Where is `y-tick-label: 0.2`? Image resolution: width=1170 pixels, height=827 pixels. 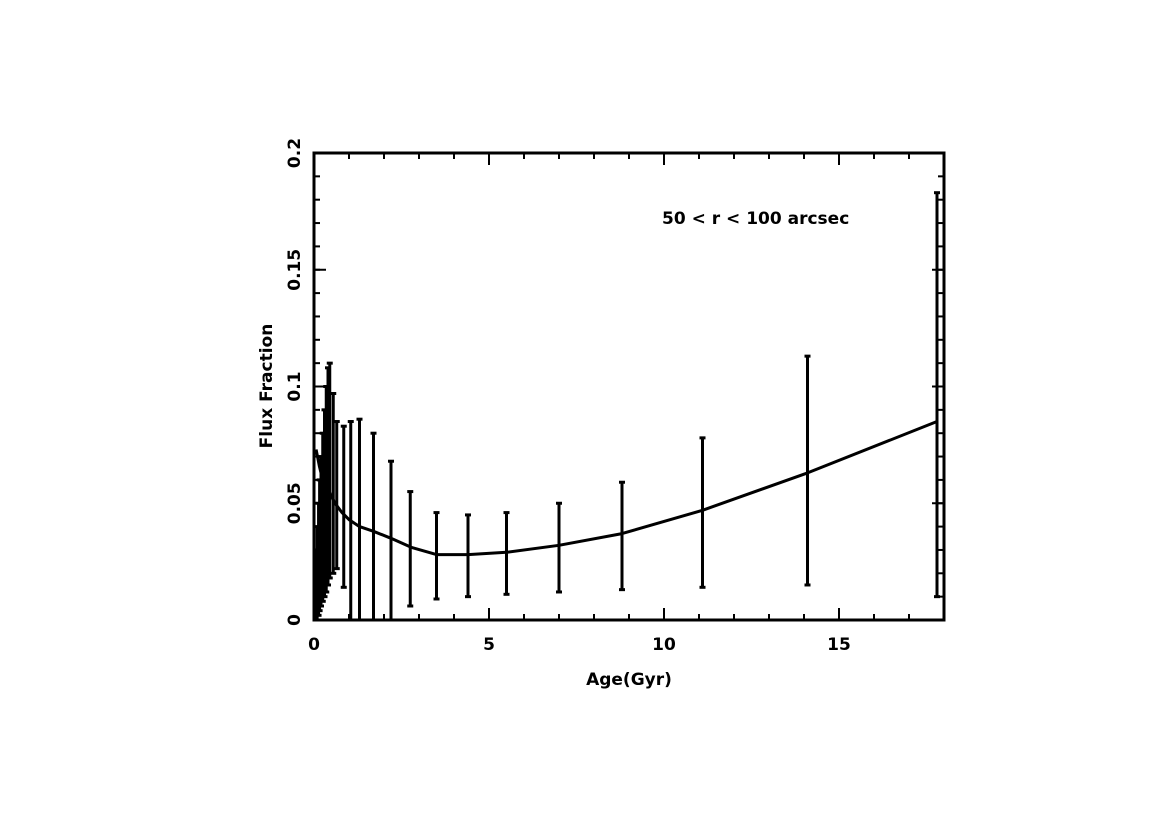
y-tick-label: 0.2 is located at coordinates (295, 153).